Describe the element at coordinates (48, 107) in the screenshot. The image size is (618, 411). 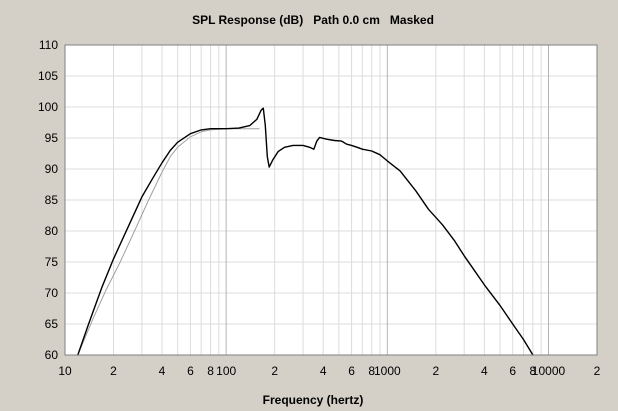
I see `y-tick-label: 100` at that location.